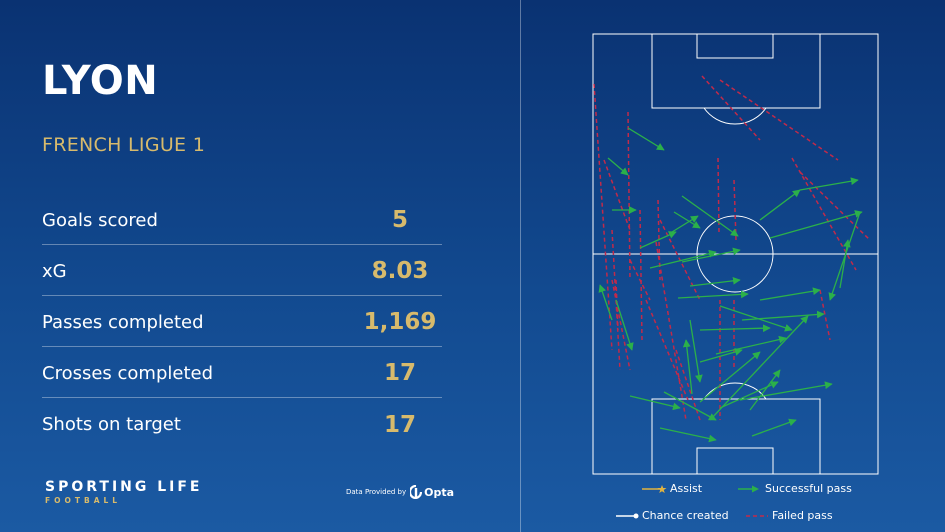 The image size is (945, 532). What do you see at coordinates (748, 488) in the screenshot?
I see `arrow-icon` at bounding box center [748, 488].